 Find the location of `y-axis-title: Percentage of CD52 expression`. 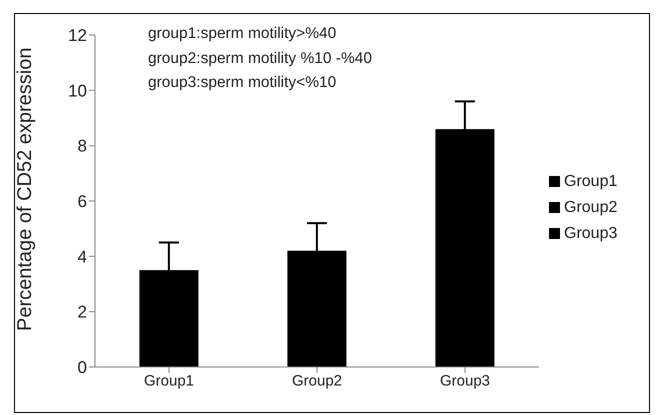

y-axis-title: Percentage of CD52 expression is located at coordinates (25, 189).